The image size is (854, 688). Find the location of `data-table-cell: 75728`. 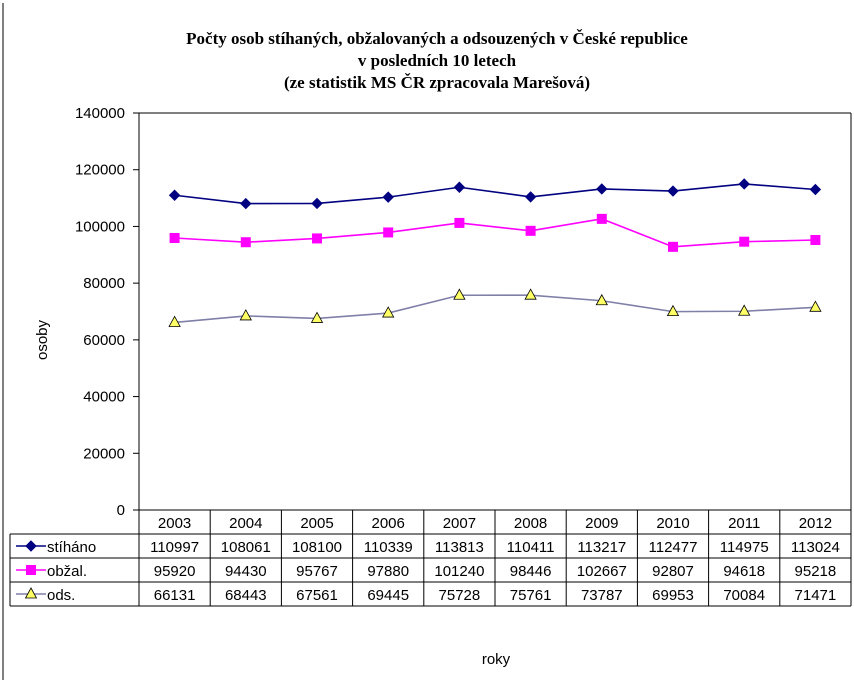

data-table-cell: 75728 is located at coordinates (460, 595).